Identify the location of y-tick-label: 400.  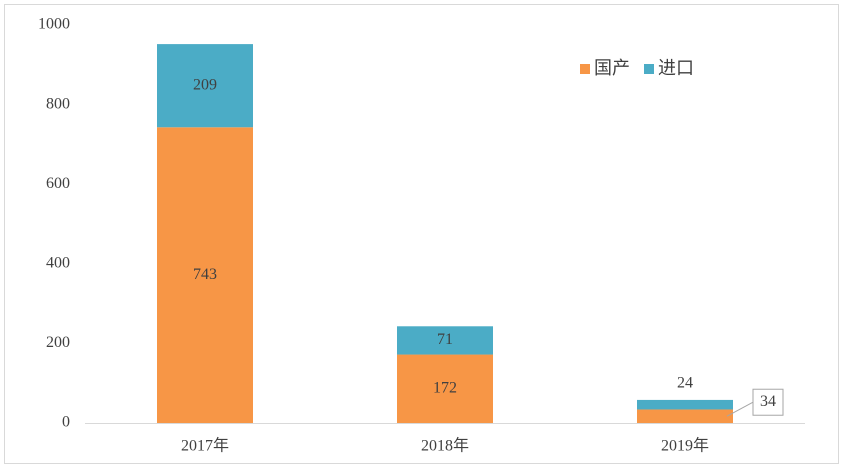
(58, 262).